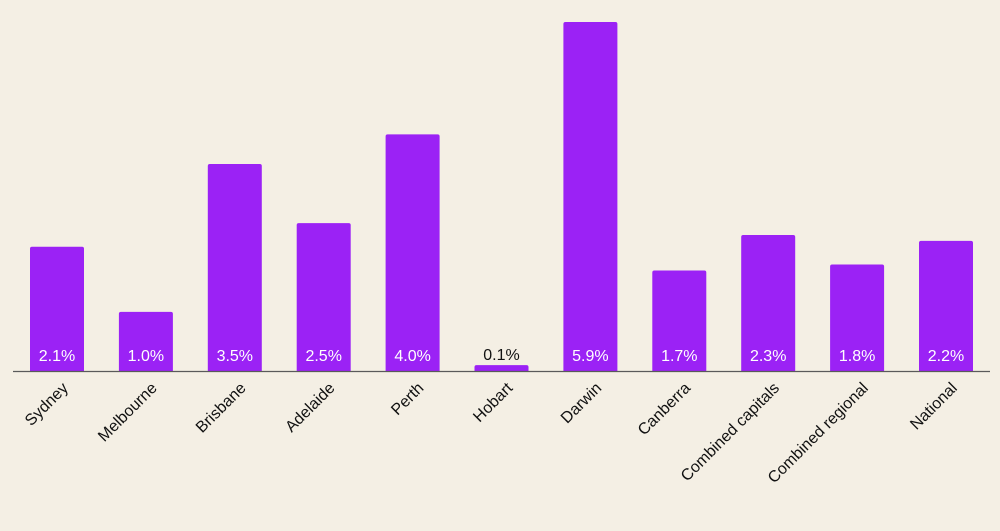 This screenshot has width=1000, height=531. Describe the element at coordinates (310, 408) in the screenshot. I see `category-label-adelaide: Adelaide` at that location.